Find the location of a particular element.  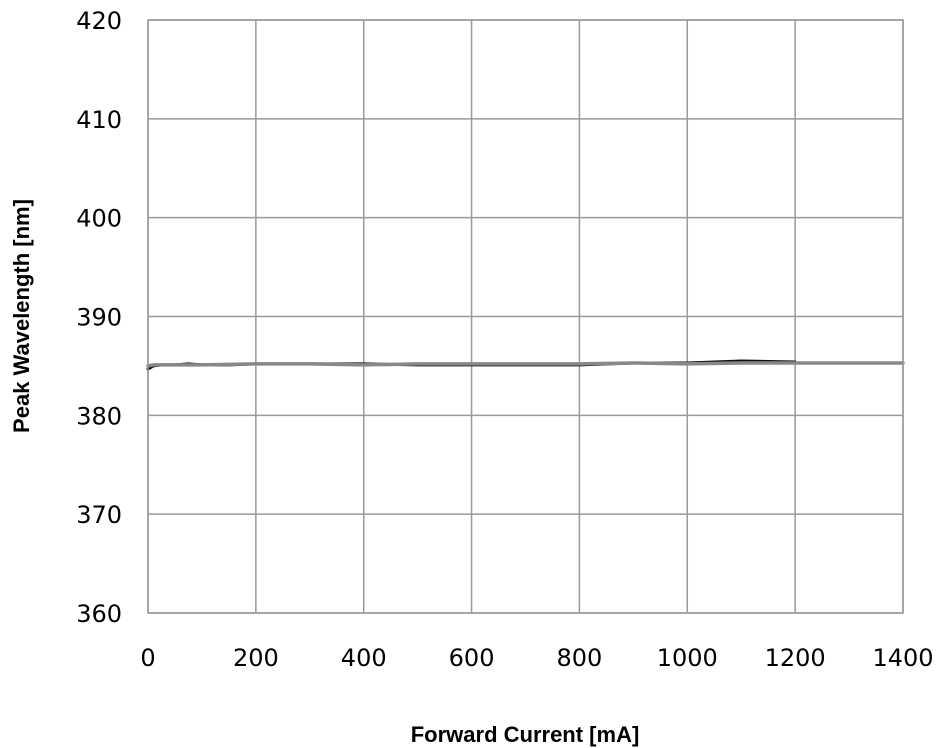

y-tick-label: 370 is located at coordinates (99, 515).